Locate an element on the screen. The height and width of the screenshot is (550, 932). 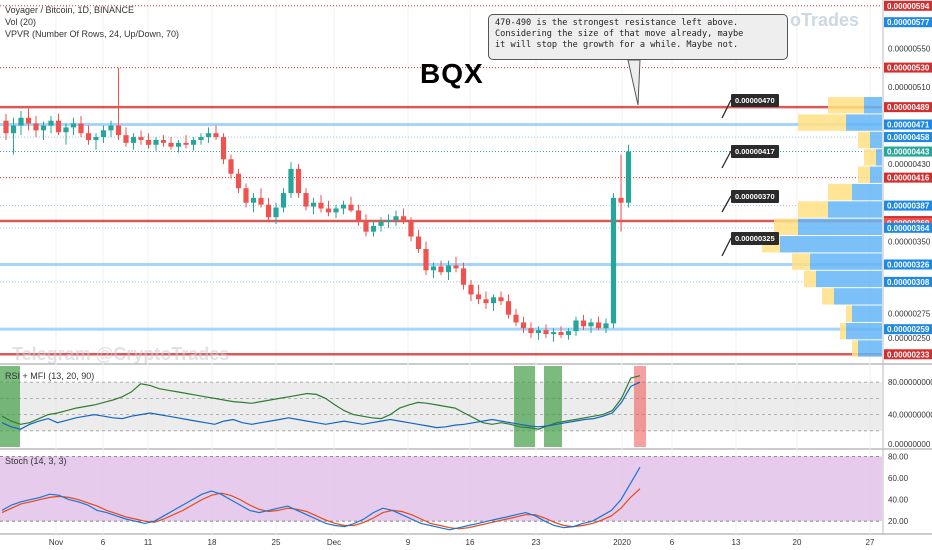
price-label: 0.00000489 is located at coordinates (908, 107).